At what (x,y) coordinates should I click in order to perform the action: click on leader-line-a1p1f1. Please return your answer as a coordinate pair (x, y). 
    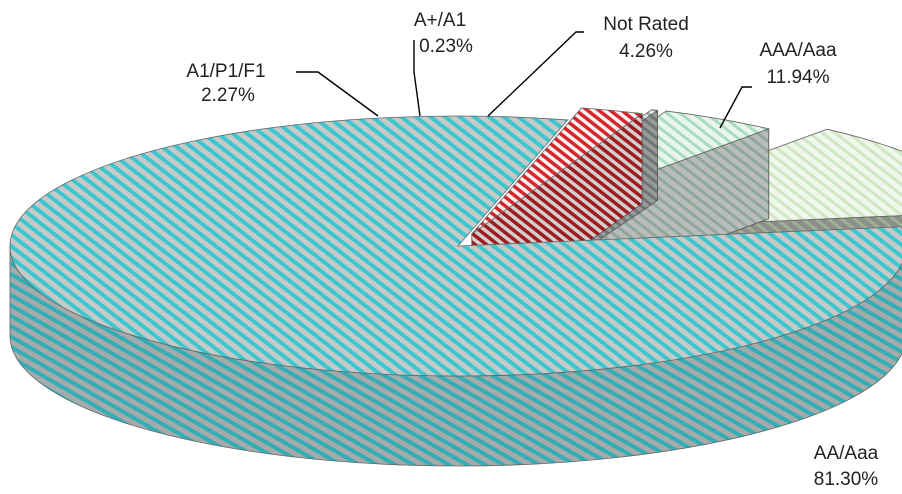
    Looking at the image, I should click on (337, 94).